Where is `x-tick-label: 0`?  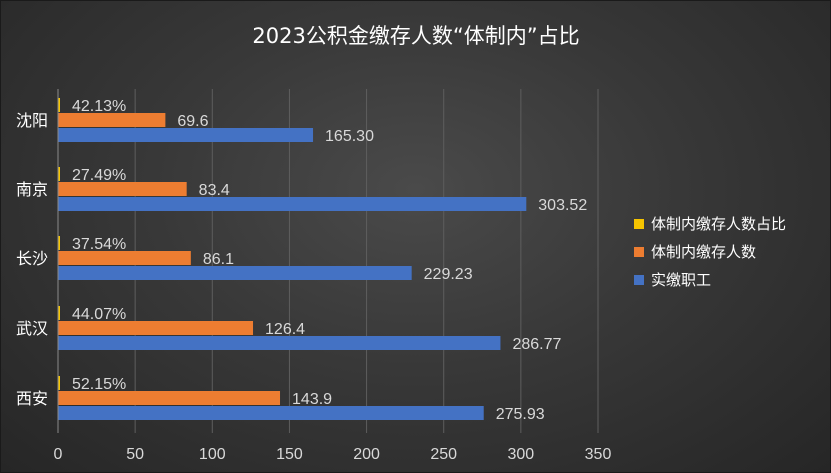 x-tick-label: 0 is located at coordinates (58, 454).